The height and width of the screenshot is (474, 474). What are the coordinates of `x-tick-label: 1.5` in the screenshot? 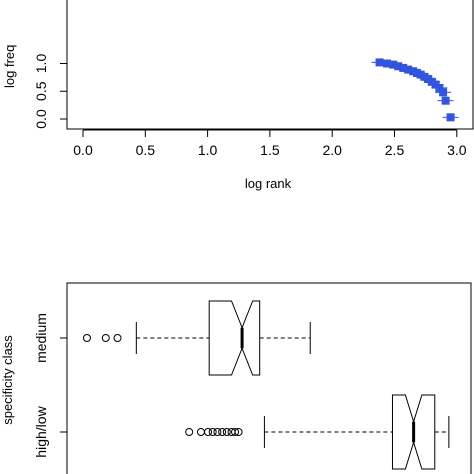 It's located at (270, 150).